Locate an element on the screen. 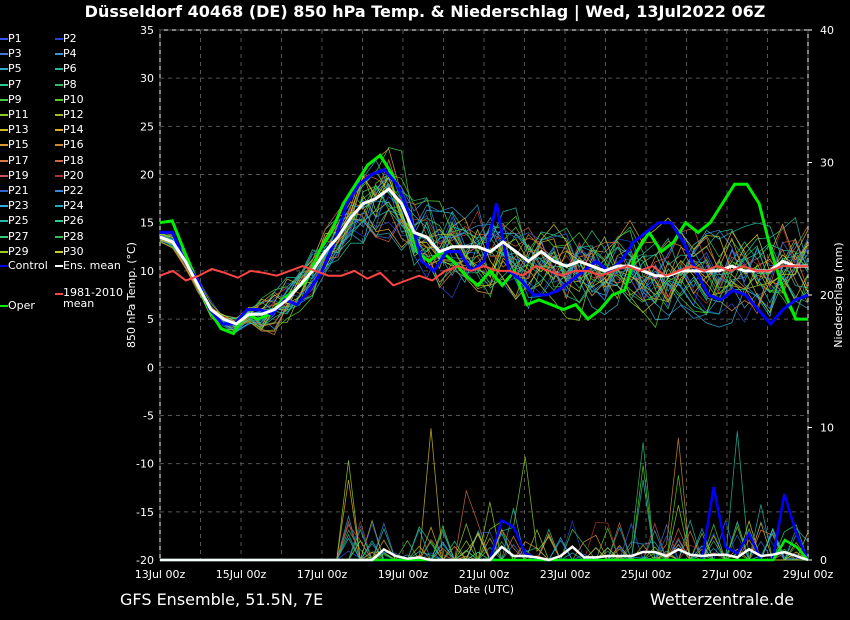 This screenshot has height=620, width=850. legend-label: P28 is located at coordinates (73, 236).